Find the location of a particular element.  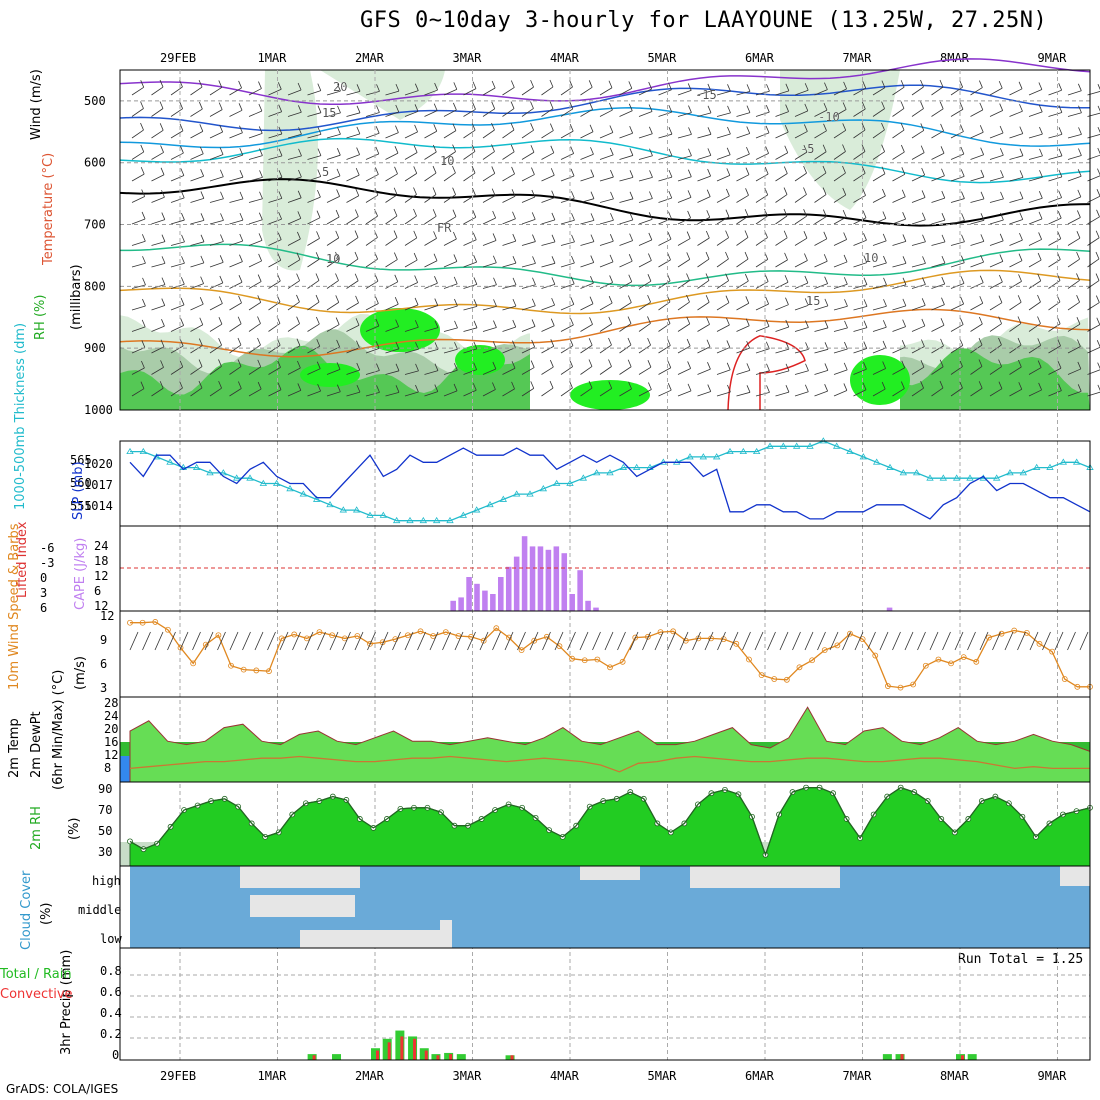

contour-label: FR is located at coordinates (444, 228).